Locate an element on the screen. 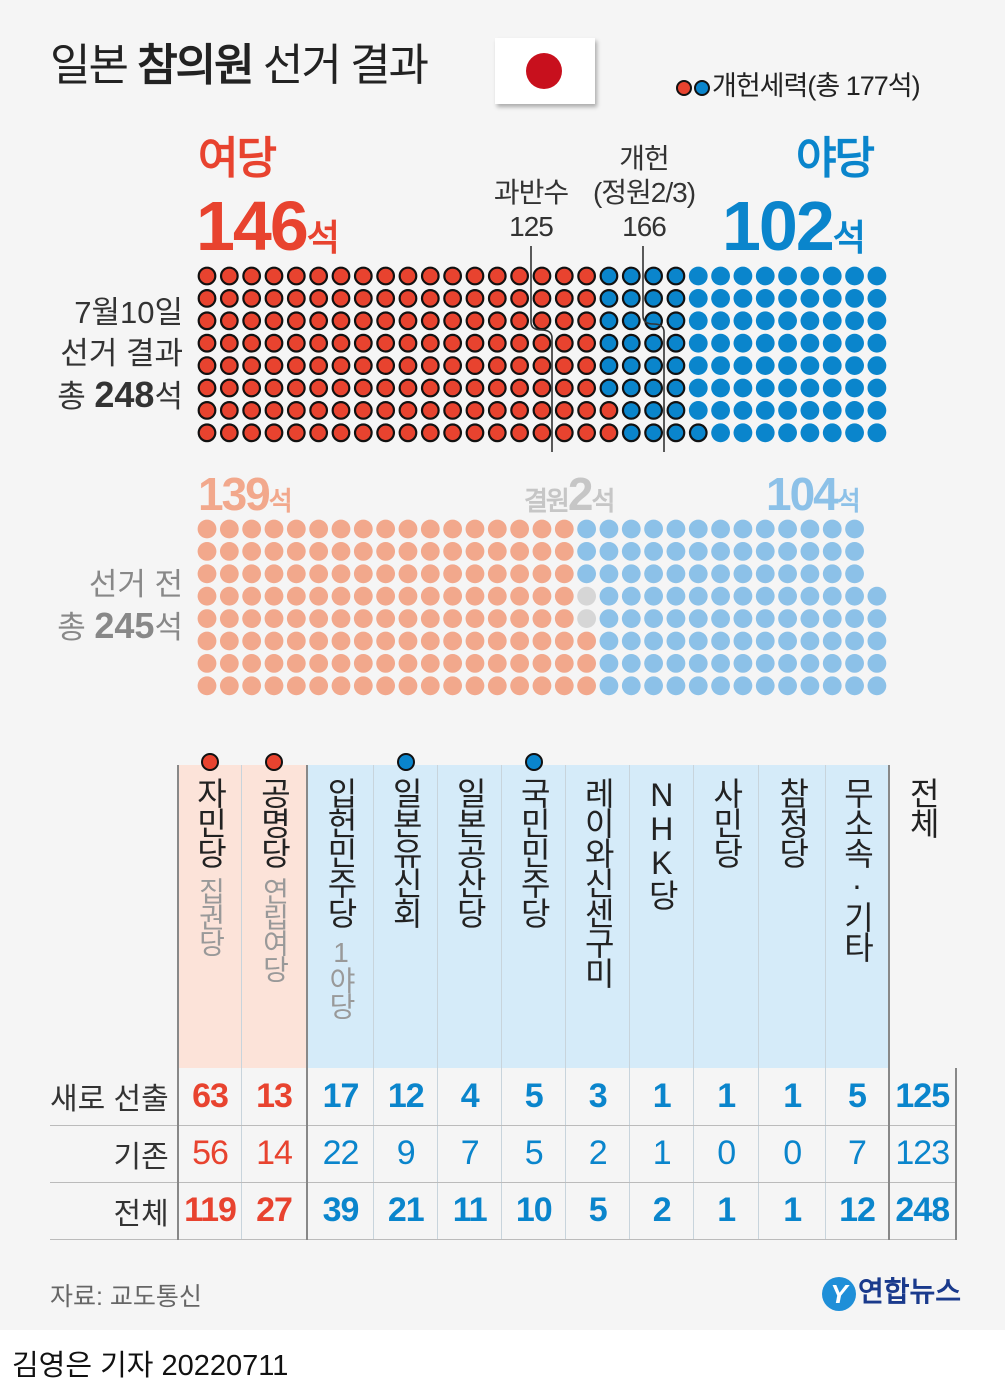 Image resolution: width=1005 pixels, height=1388 pixels. table-row: 새로 선출 63 13 17 12 4 5 3 1 1 1 5 125 is located at coordinates (503, 1097).